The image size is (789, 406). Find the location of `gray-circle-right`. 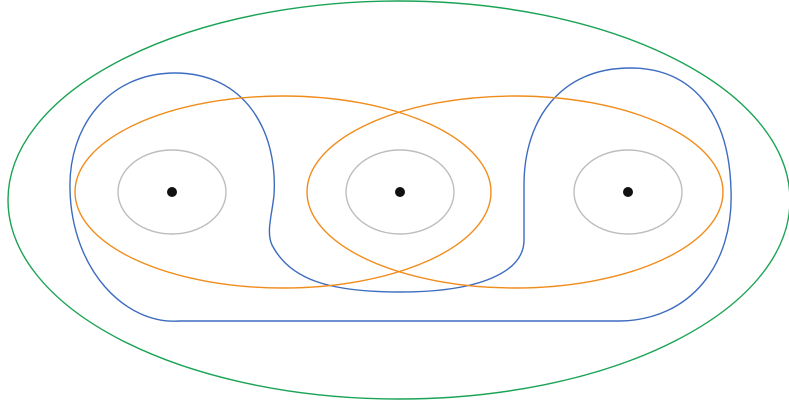

gray-circle-right is located at coordinates (628, 192).